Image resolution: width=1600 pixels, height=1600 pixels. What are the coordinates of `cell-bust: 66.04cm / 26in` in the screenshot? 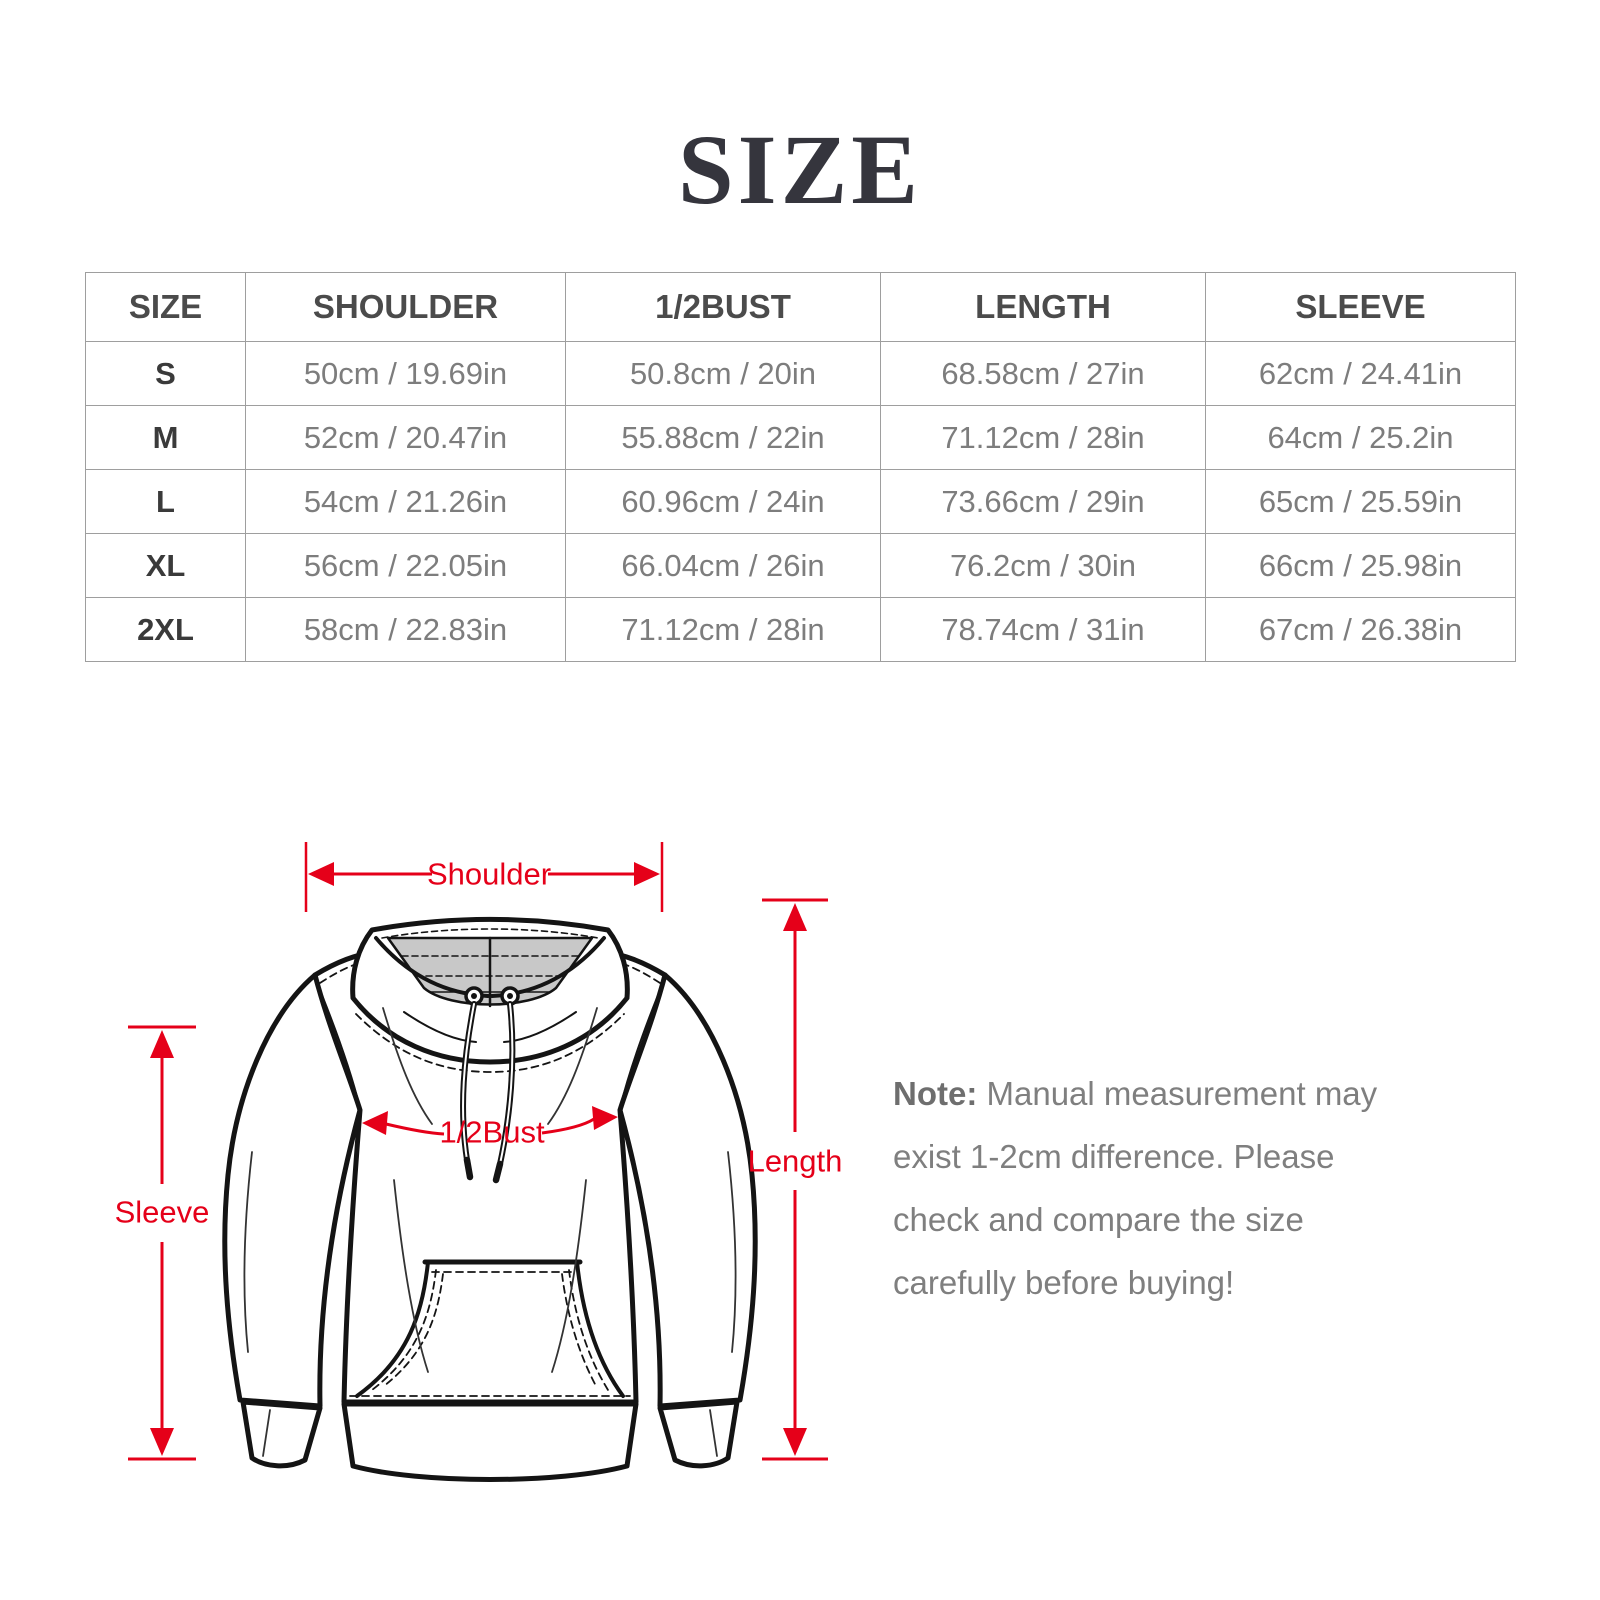 It's located at (723, 565).